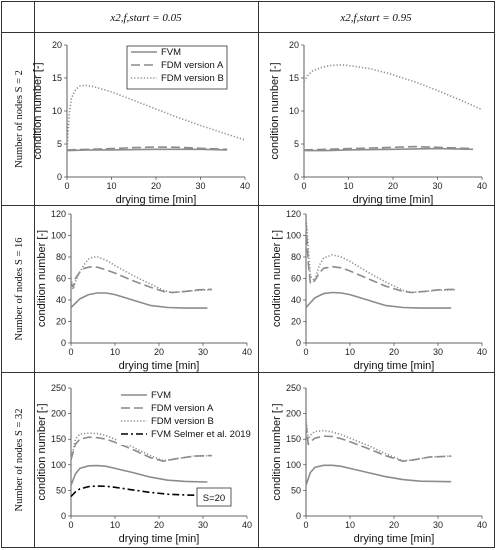  What do you see at coordinates (375, 18) in the screenshot?
I see `column-header-2: x2,f,start = 0.95` at bounding box center [375, 18].